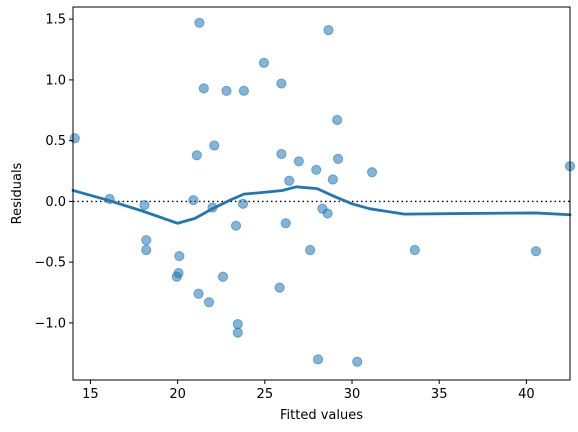 This screenshot has width=578, height=432. I want to click on x-tick-label: 30, so click(352, 394).